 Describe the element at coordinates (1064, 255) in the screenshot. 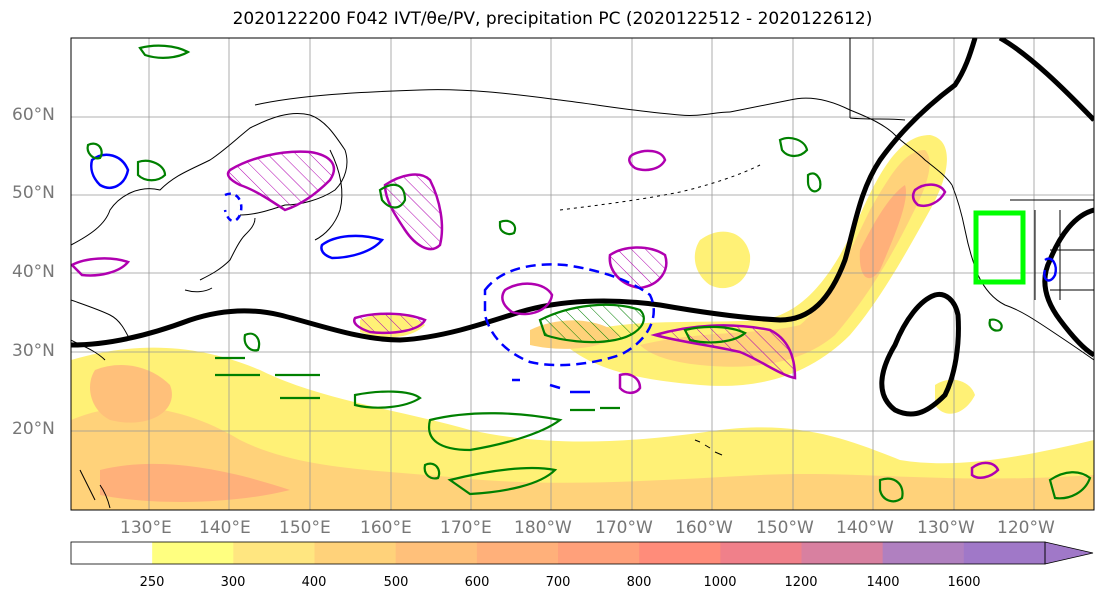

I see `us-states` at that location.